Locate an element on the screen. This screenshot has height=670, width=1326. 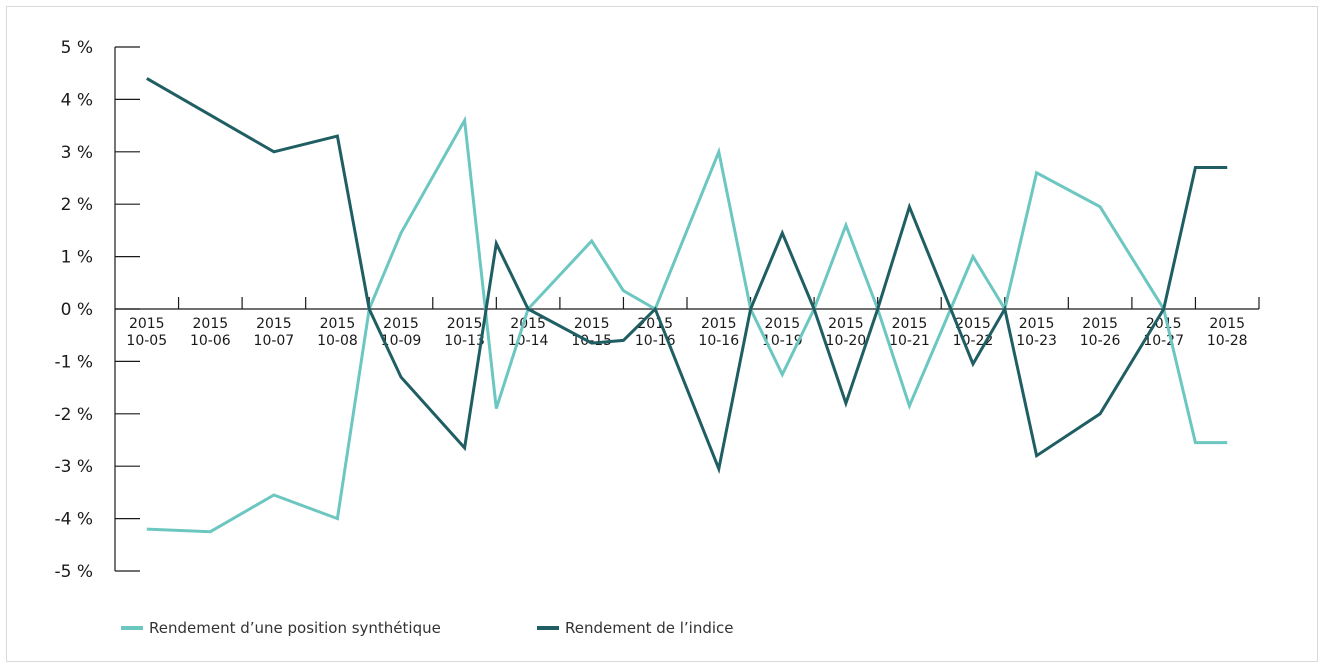
y-tick-label: -5 % is located at coordinates (73, 572).